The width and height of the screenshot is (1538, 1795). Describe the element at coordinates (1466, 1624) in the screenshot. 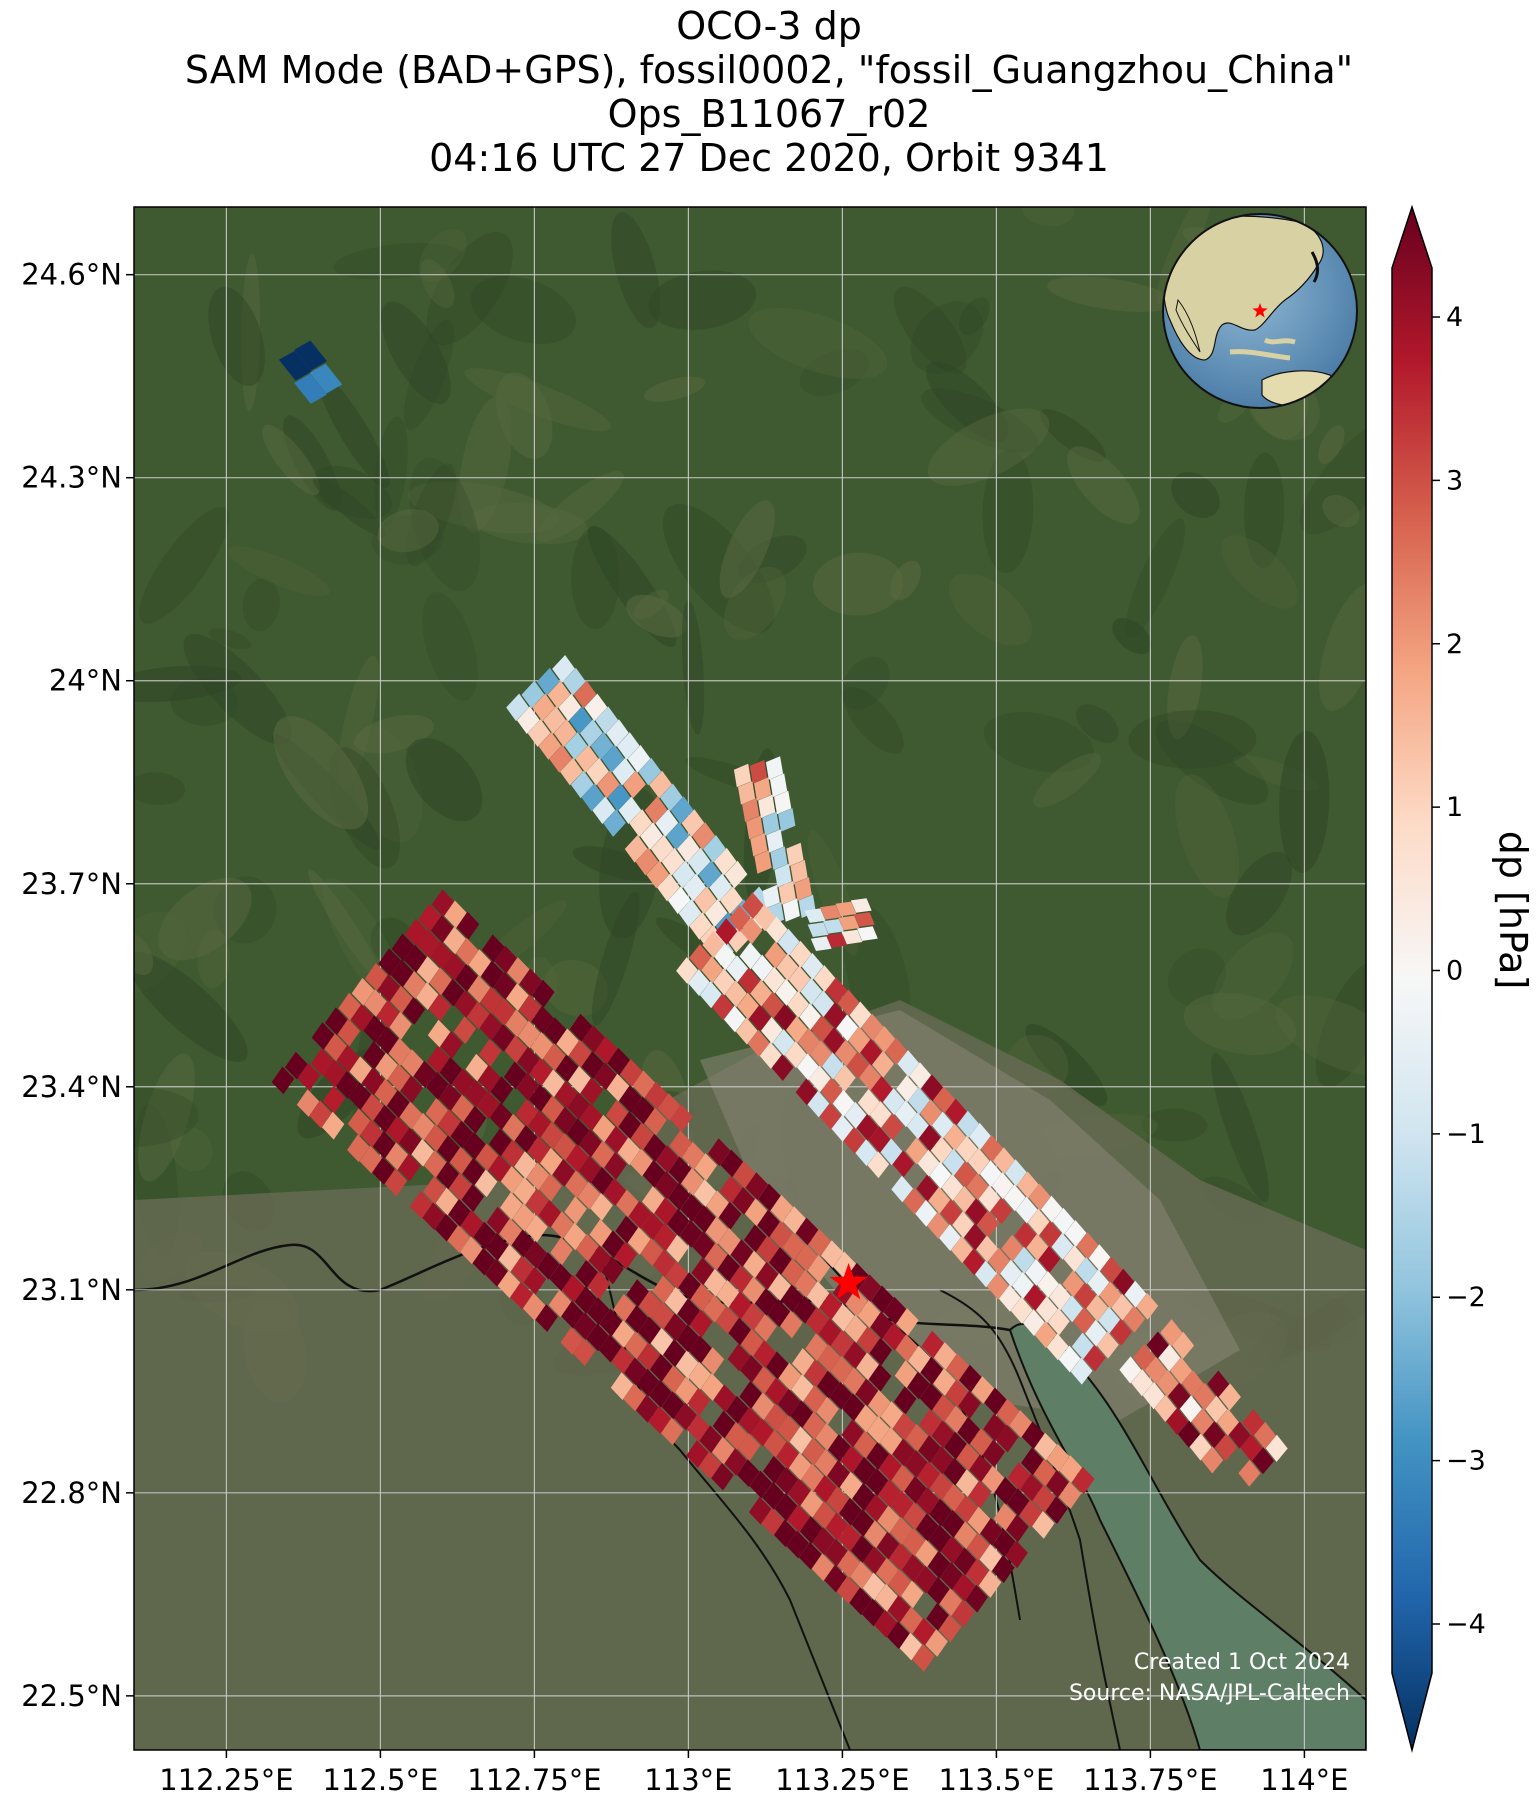

I see `colorbar-tick-label: −4` at that location.